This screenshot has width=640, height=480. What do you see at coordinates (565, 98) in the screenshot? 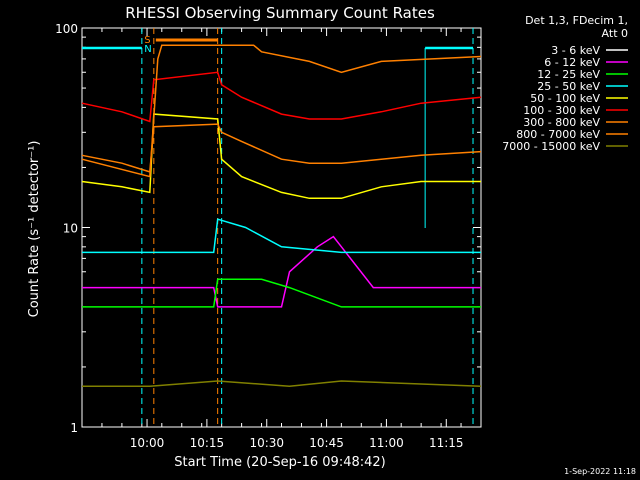
I see `legend-label-4: 50 - 100 keV` at bounding box center [565, 98].